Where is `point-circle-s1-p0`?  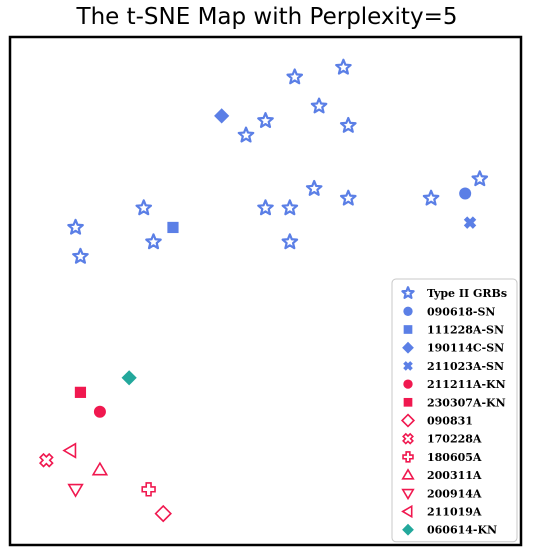
point-circle-s1-p0 is located at coordinates (465, 193).